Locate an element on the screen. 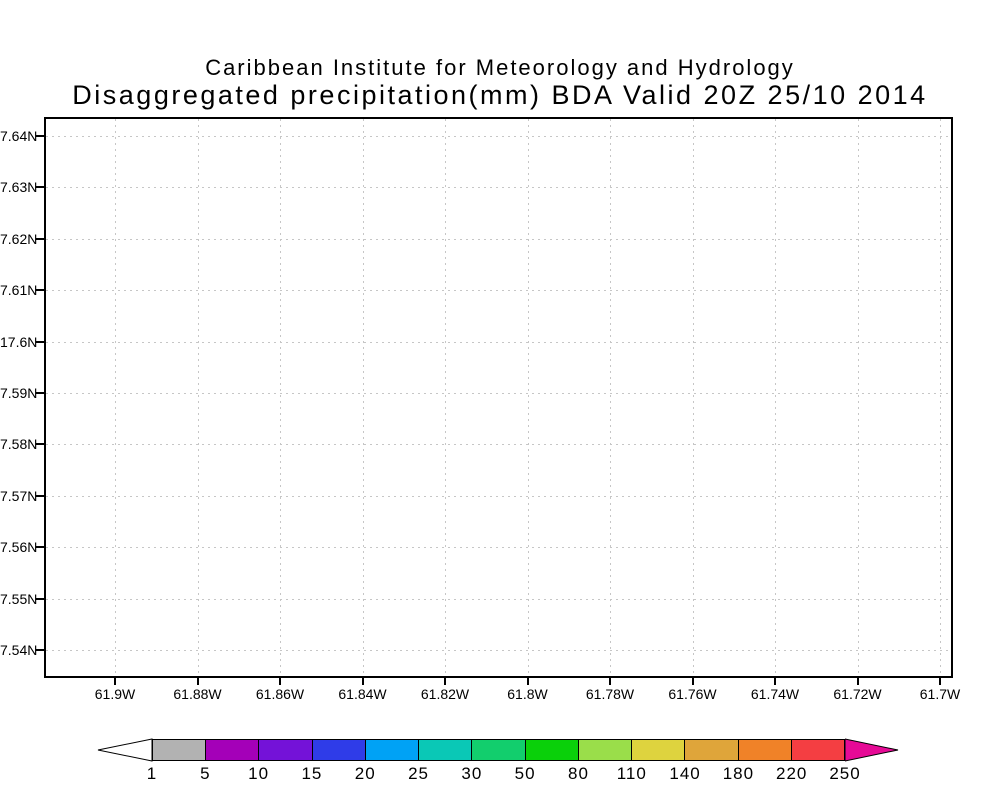 Image resolution: width=1000 pixels, height=800 pixels. colorbar-level-label: 220 is located at coordinates (792, 773).